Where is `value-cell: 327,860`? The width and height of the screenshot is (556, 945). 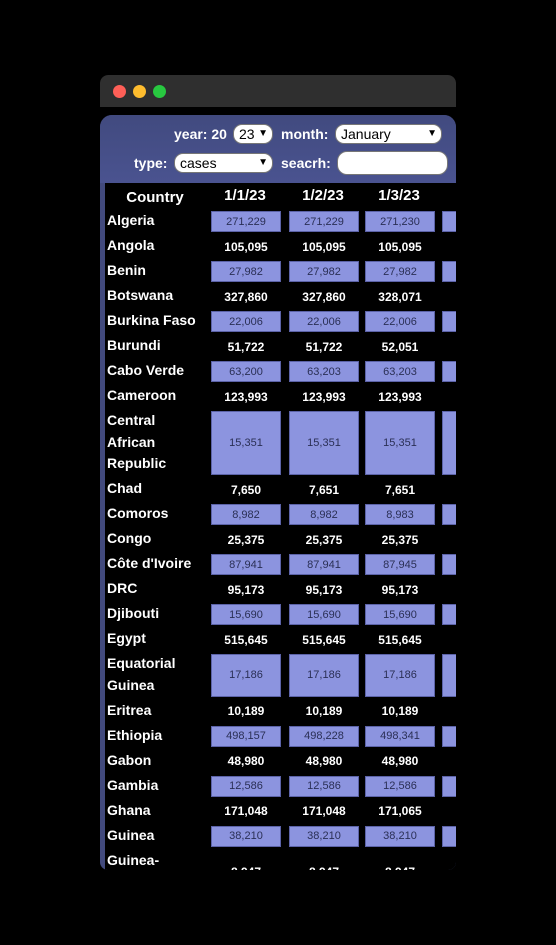 value-cell: 327,860 is located at coordinates (324, 296).